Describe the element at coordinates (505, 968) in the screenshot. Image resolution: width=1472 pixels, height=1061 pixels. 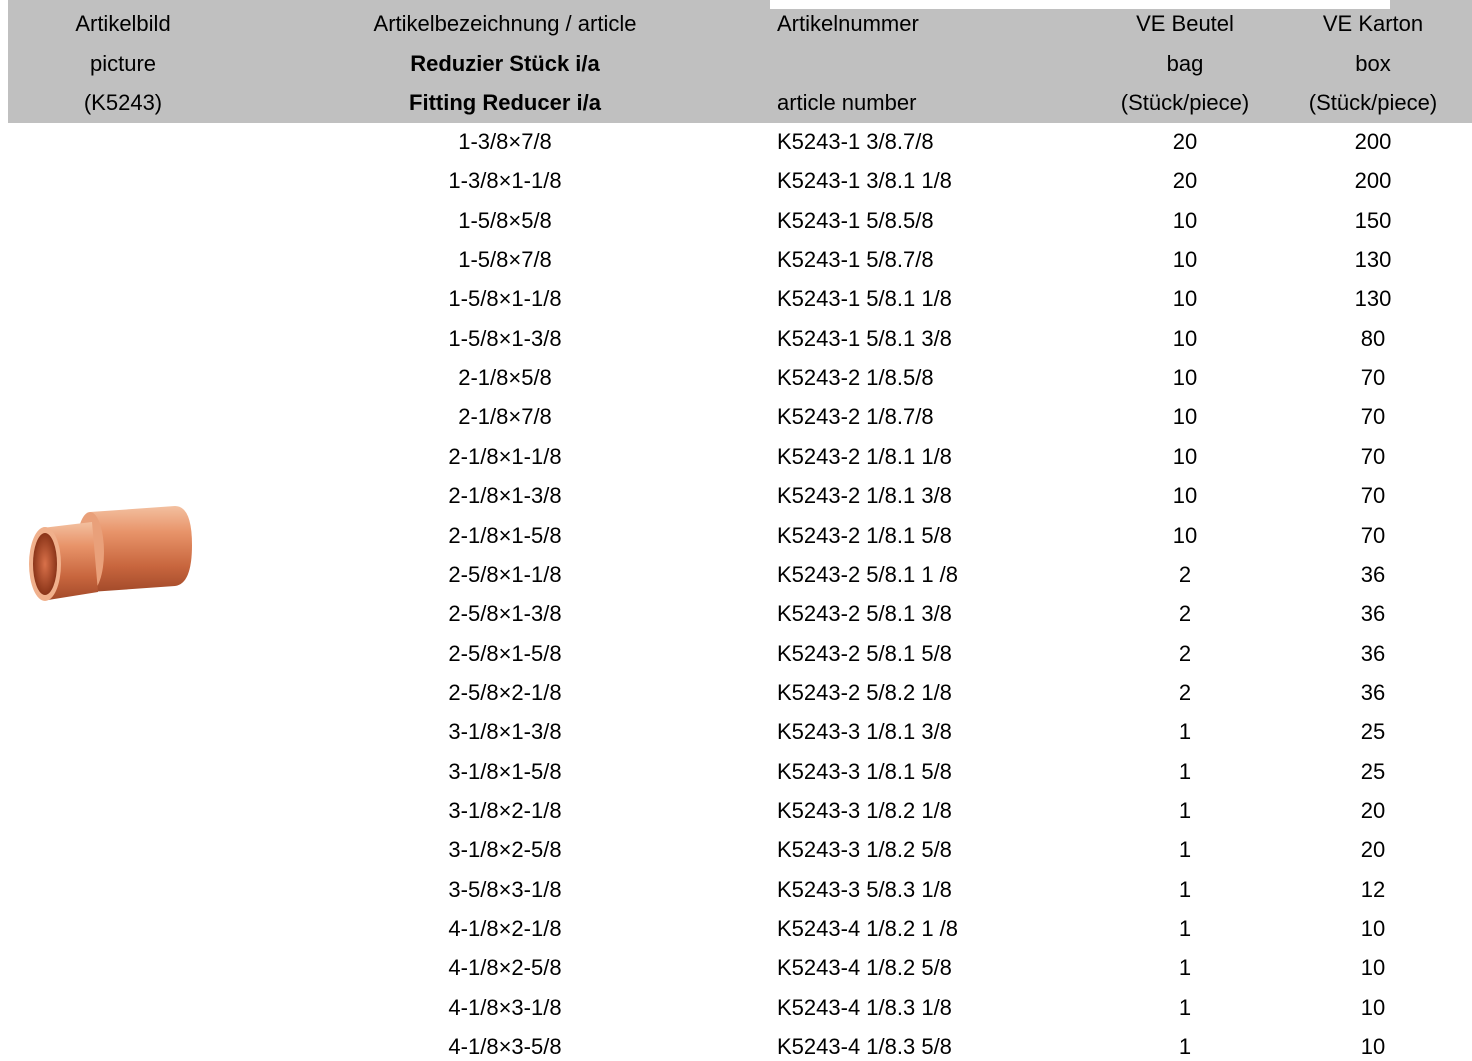
I see `table-cell: 4-1/8×2-5/8` at that location.